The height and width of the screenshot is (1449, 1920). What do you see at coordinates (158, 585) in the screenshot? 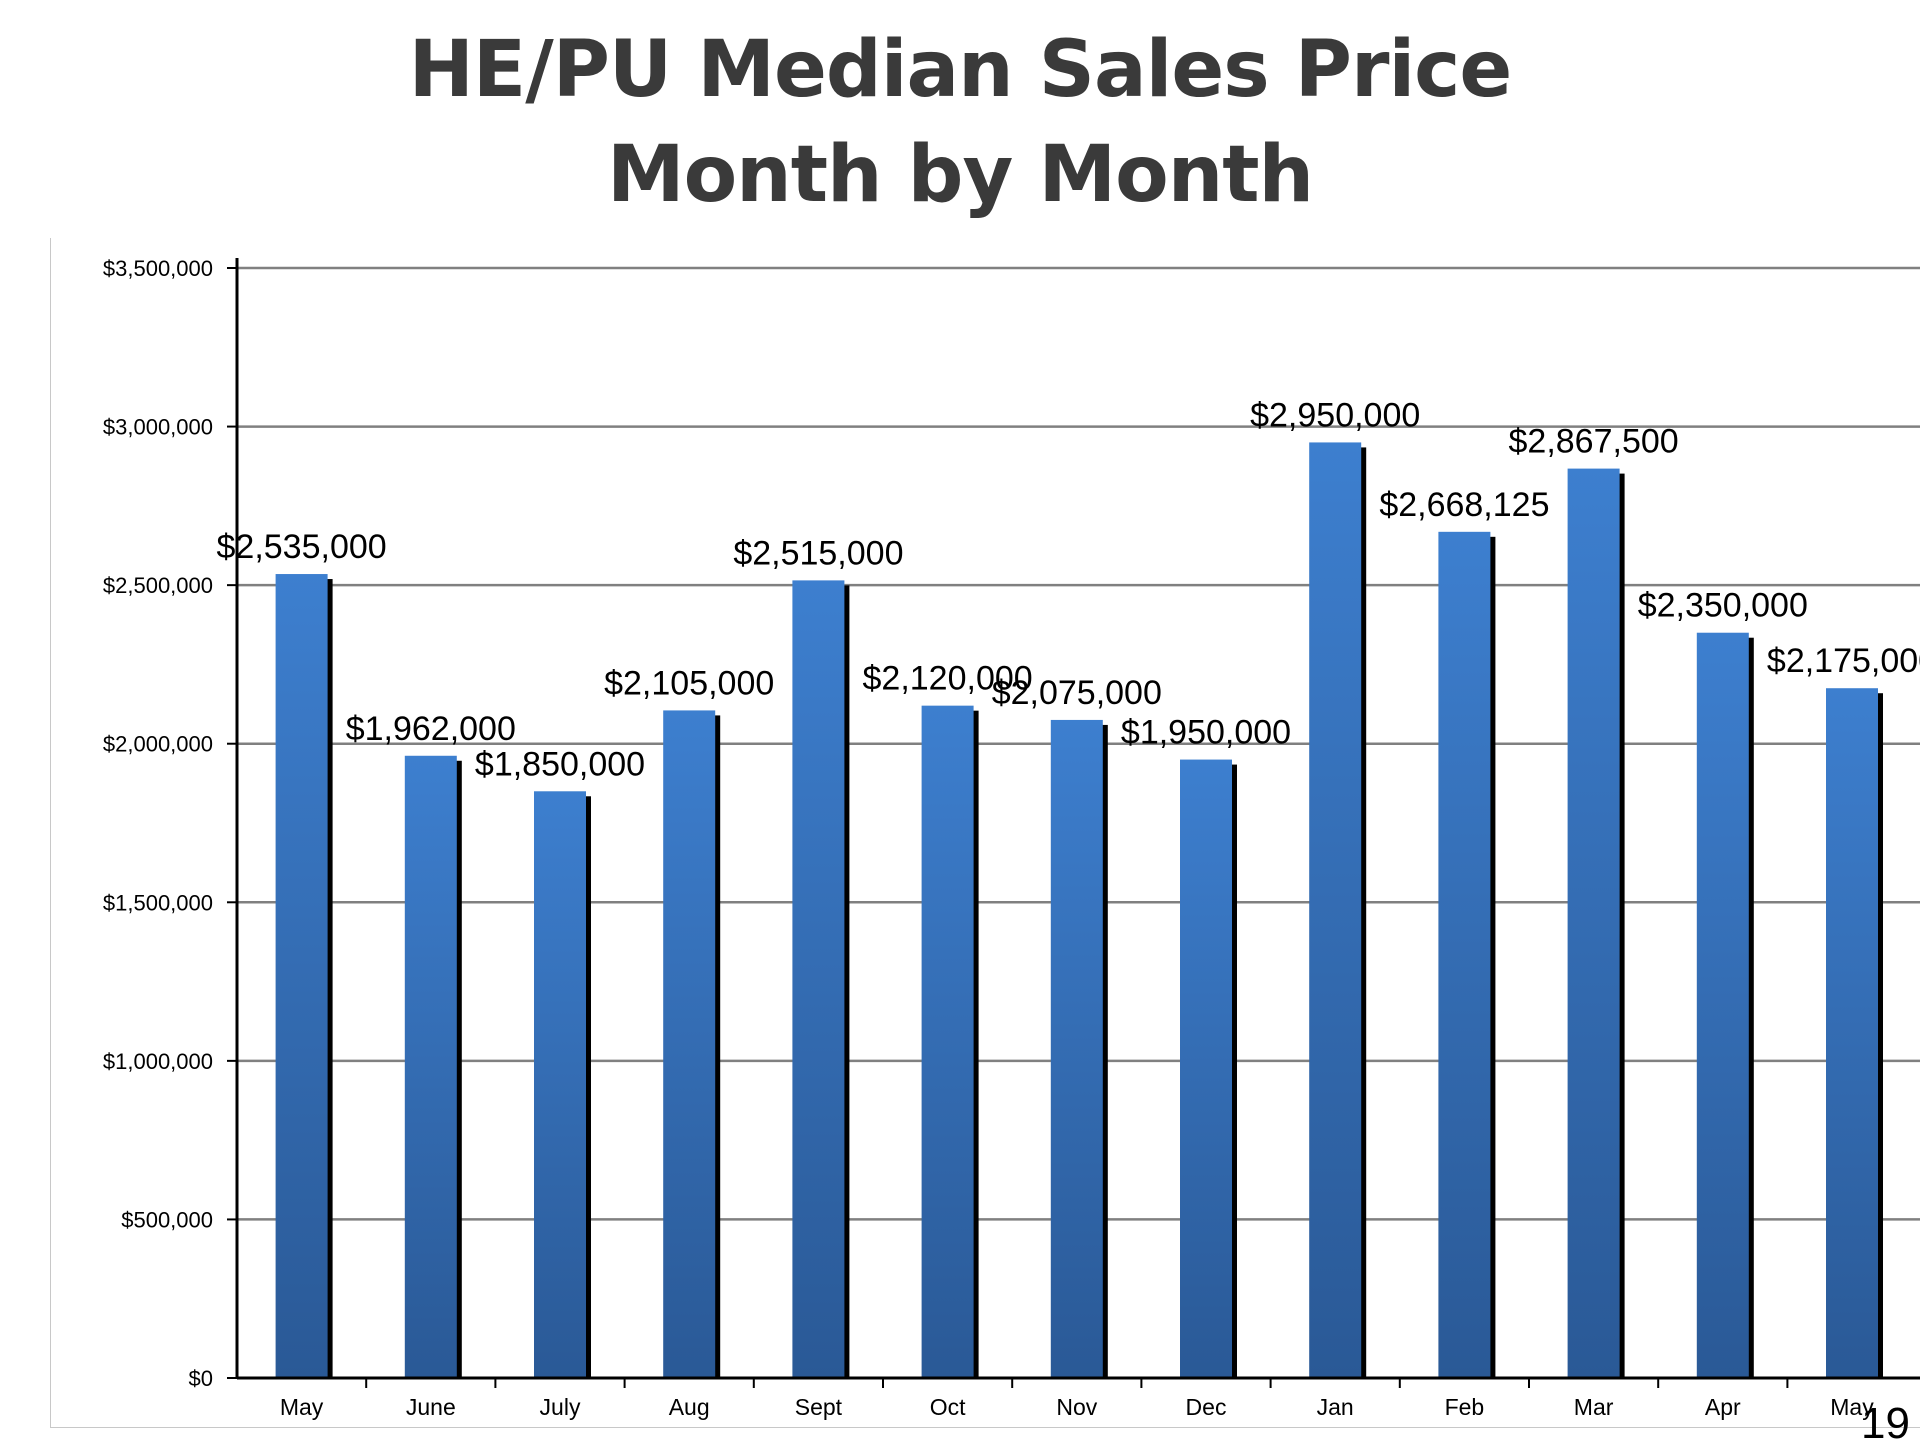
I see `y-tick-label: $2,500,000` at bounding box center [158, 585].